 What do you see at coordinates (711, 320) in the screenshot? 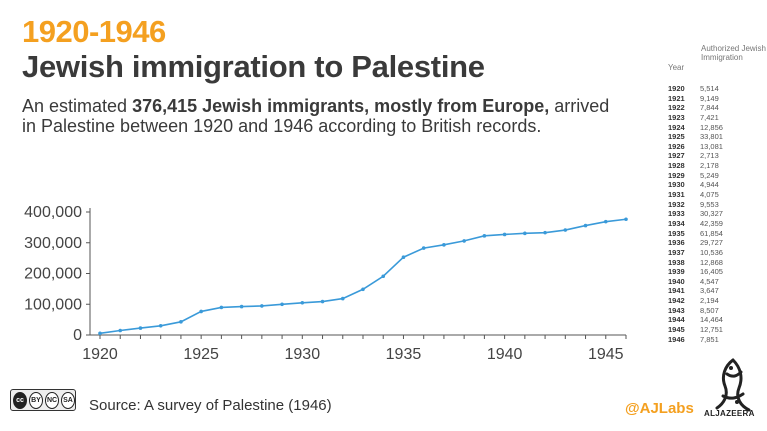
I see `table-value: 14,464` at bounding box center [711, 320].